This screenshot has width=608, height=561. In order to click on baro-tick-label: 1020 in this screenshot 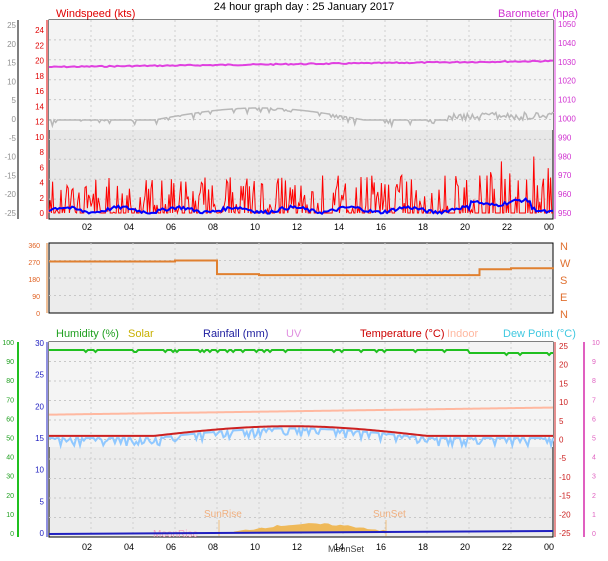, I will do `click(567, 81)`.